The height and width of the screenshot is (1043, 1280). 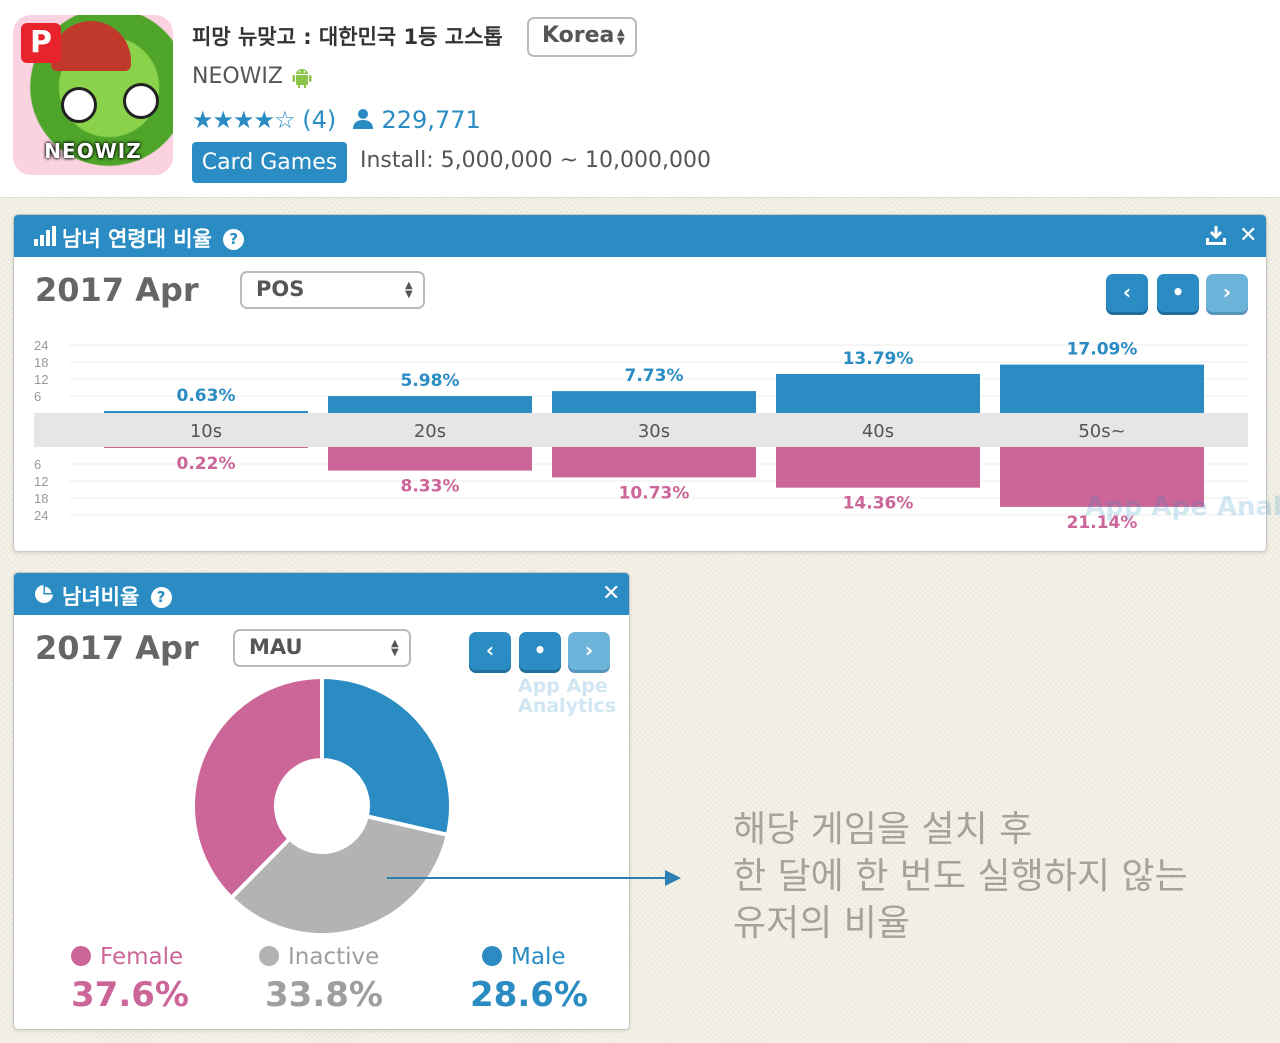 What do you see at coordinates (640, 236) in the screenshot?
I see `age-panel-header: 남녀 연령대 비율 ? ✕` at bounding box center [640, 236].